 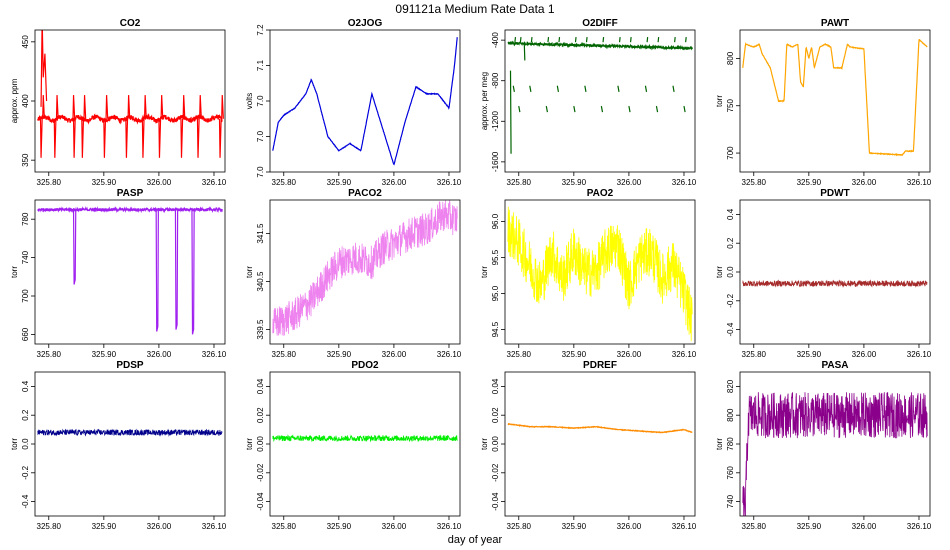 I want to click on series-line-paco2, so click(x=365, y=268).